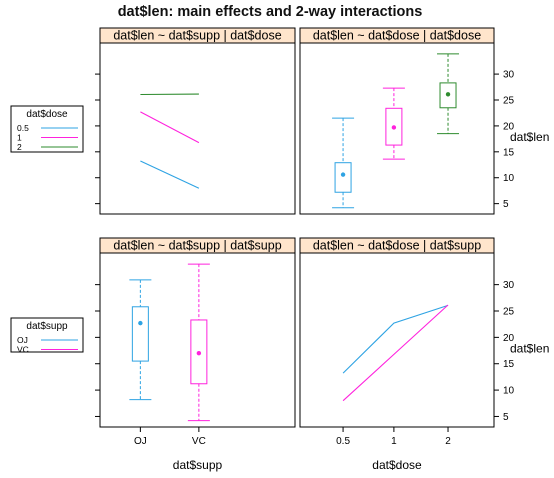  I want to click on box-oj, so click(140, 340).